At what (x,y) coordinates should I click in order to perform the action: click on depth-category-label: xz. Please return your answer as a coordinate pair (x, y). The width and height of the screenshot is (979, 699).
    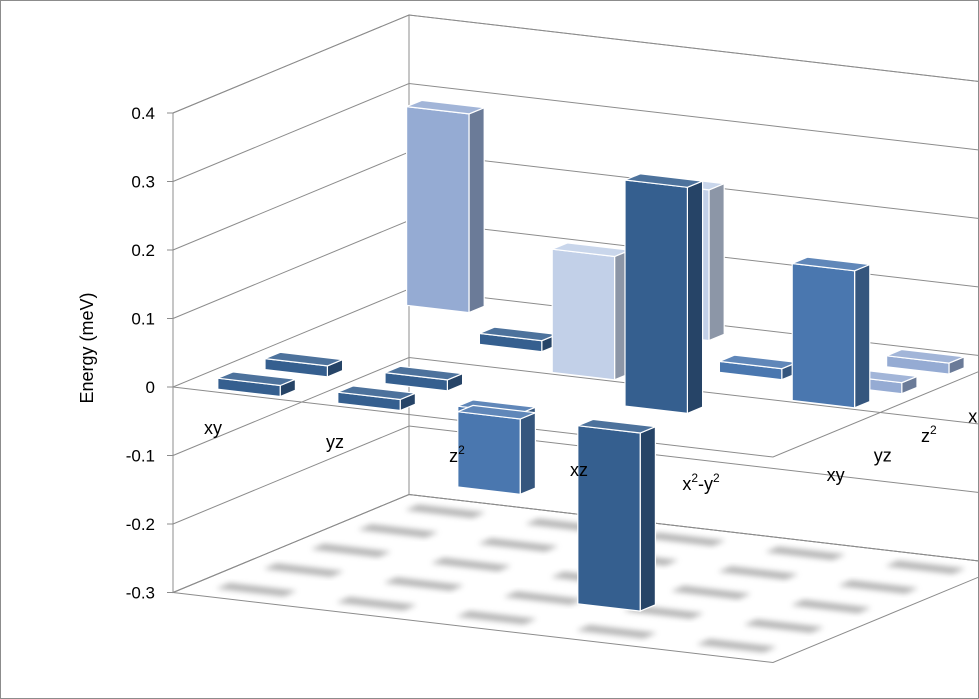
    Looking at the image, I should click on (973, 416).